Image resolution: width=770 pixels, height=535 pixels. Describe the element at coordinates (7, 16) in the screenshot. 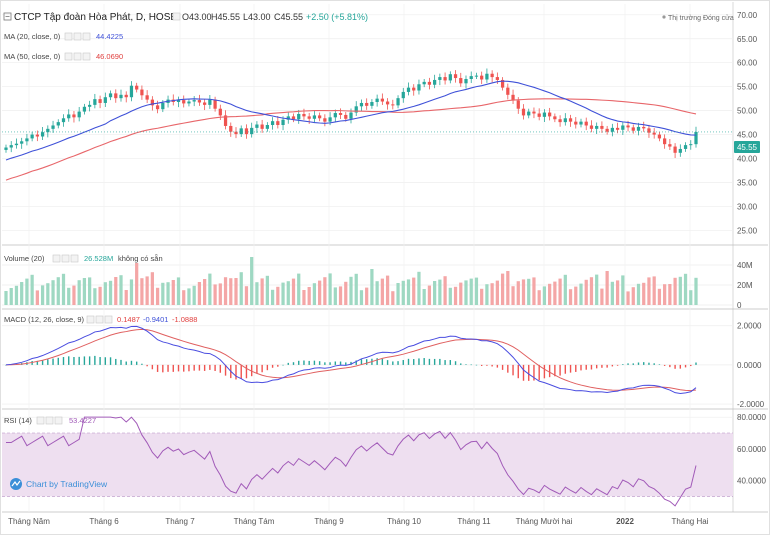

I see `collapse-icon` at that location.